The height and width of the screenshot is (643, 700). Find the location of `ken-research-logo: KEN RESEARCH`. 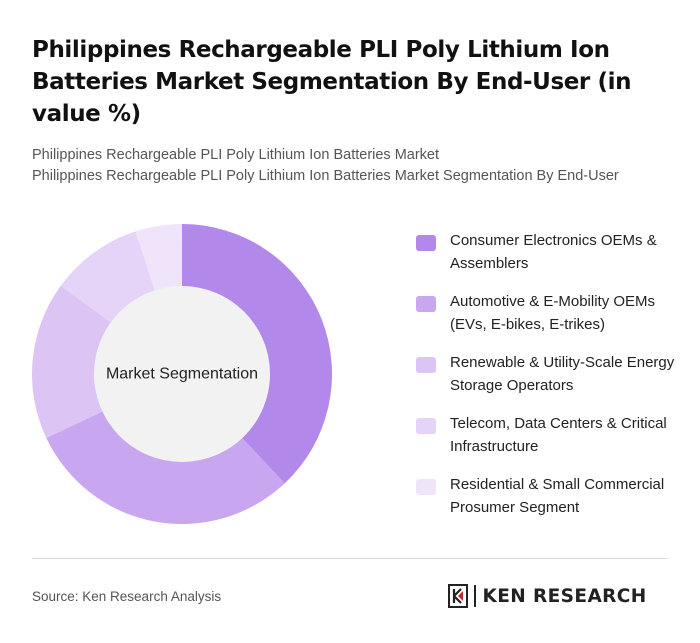

ken-research-logo: KEN RESEARCH is located at coordinates (547, 596).